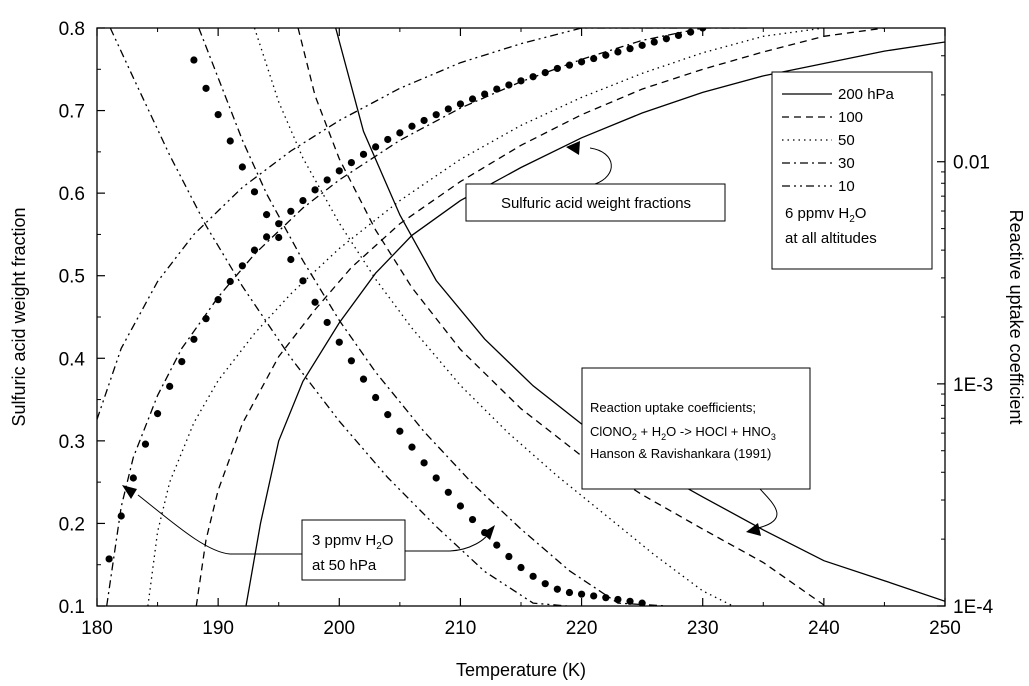  I want to click on x-tick-label: 200, so click(339, 628).